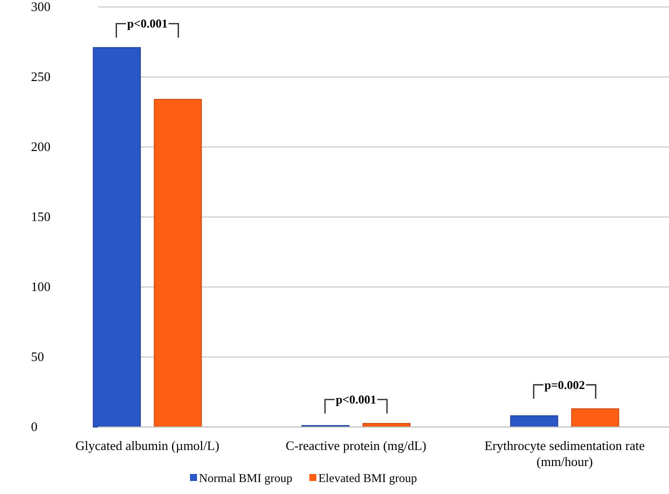  What do you see at coordinates (37, 356) in the screenshot?
I see `y-tick-label: 50` at bounding box center [37, 356].